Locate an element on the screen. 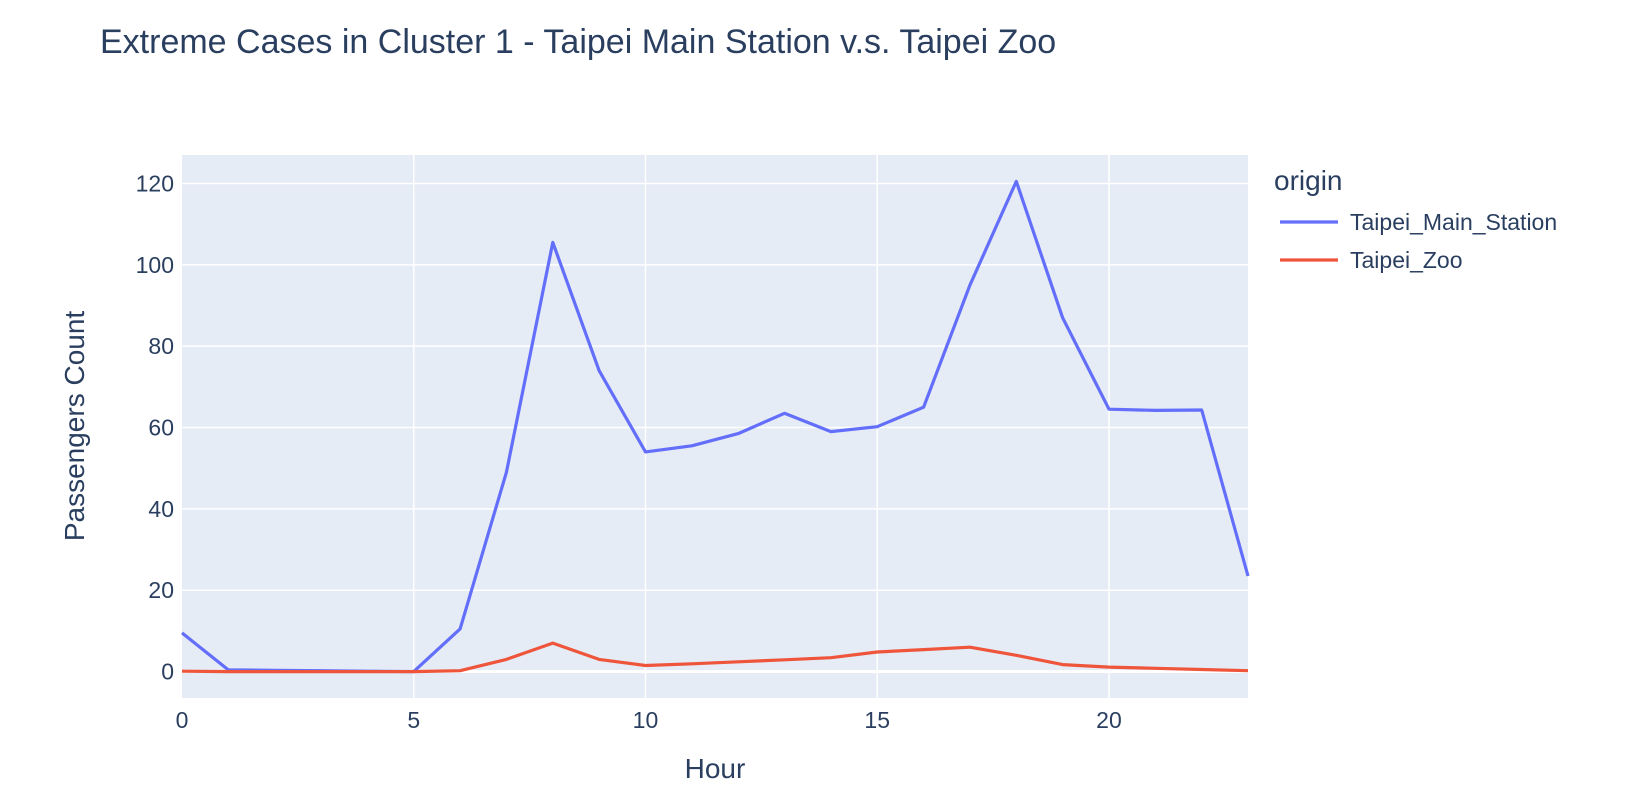 The image size is (1648, 804). x-tick-label: 10 is located at coordinates (646, 720).